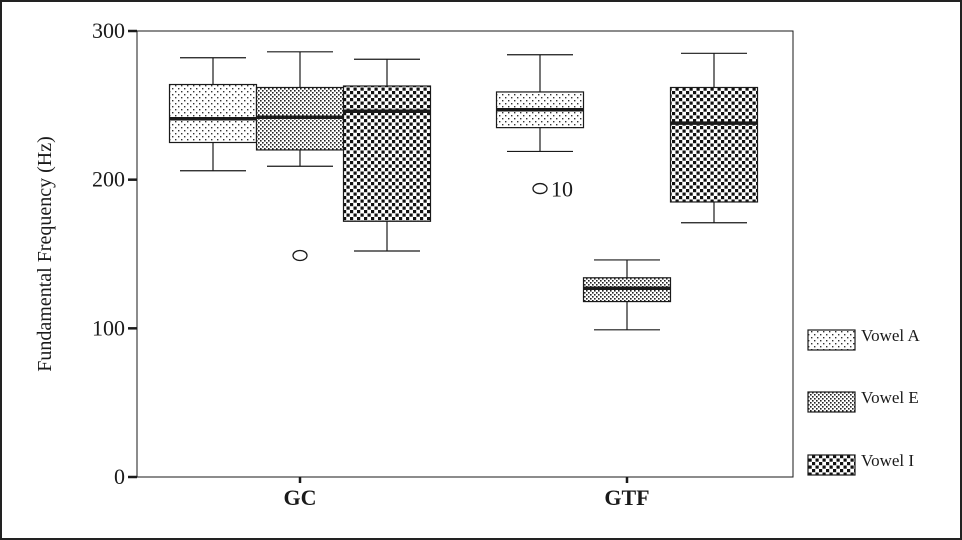 The width and height of the screenshot is (962, 540). I want to click on x-tick-label-gtf: GTF, so click(626, 497).